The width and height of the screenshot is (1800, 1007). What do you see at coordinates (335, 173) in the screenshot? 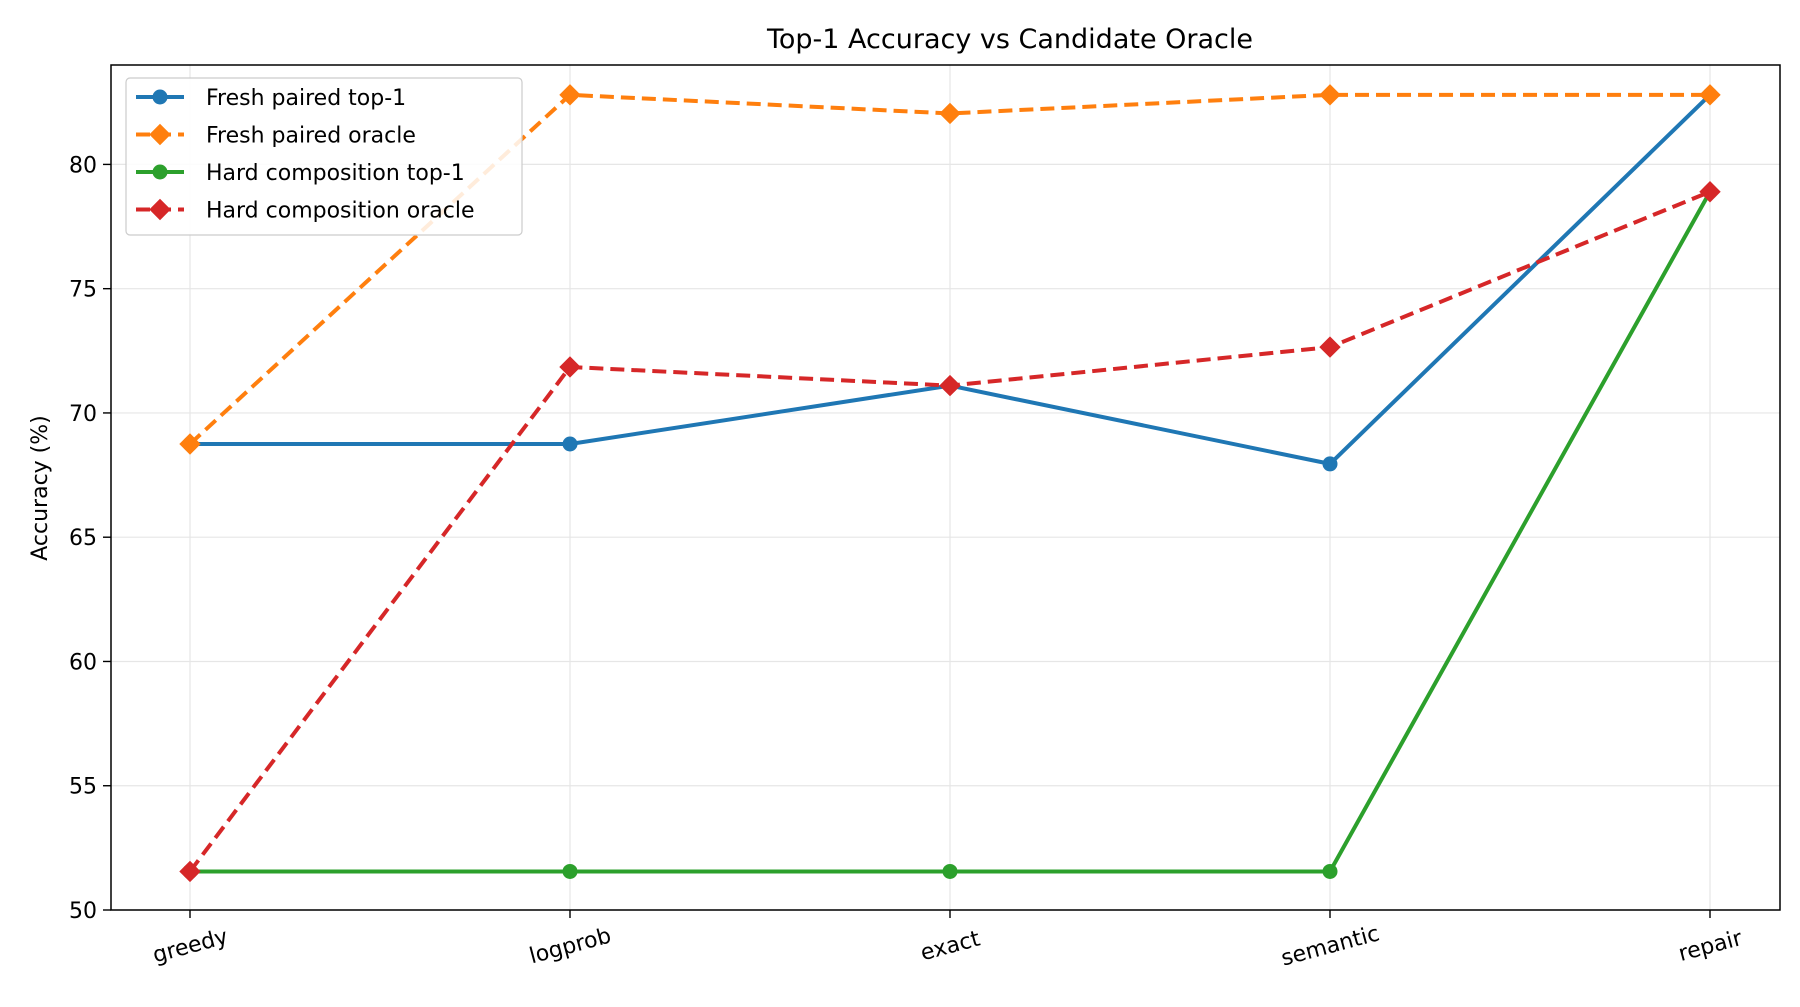
I see `legend-label: Hard composition top-1` at bounding box center [335, 173].